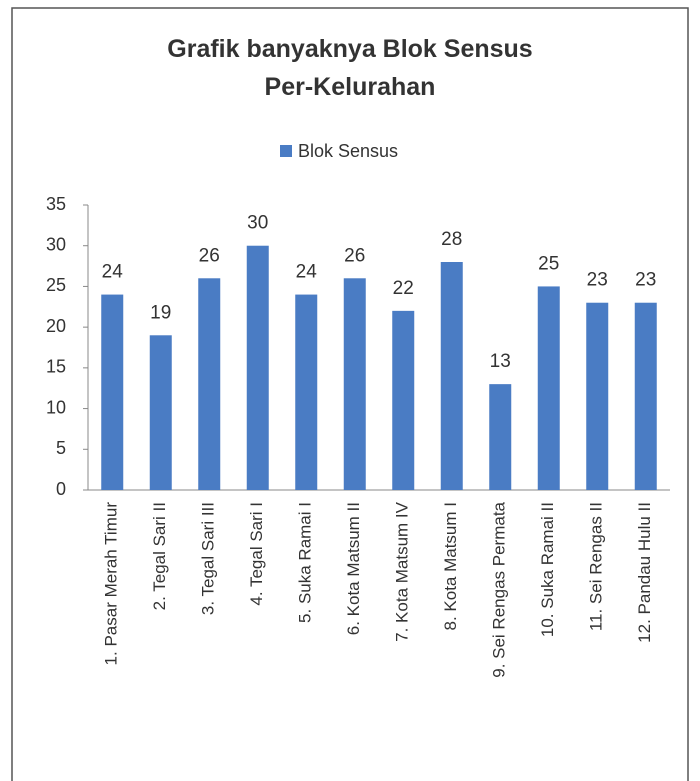 Image resolution: width=700 pixels, height=781 pixels. What do you see at coordinates (547, 569) in the screenshot?
I see `x-tick-label: 10. Suka Ramai II` at bounding box center [547, 569].